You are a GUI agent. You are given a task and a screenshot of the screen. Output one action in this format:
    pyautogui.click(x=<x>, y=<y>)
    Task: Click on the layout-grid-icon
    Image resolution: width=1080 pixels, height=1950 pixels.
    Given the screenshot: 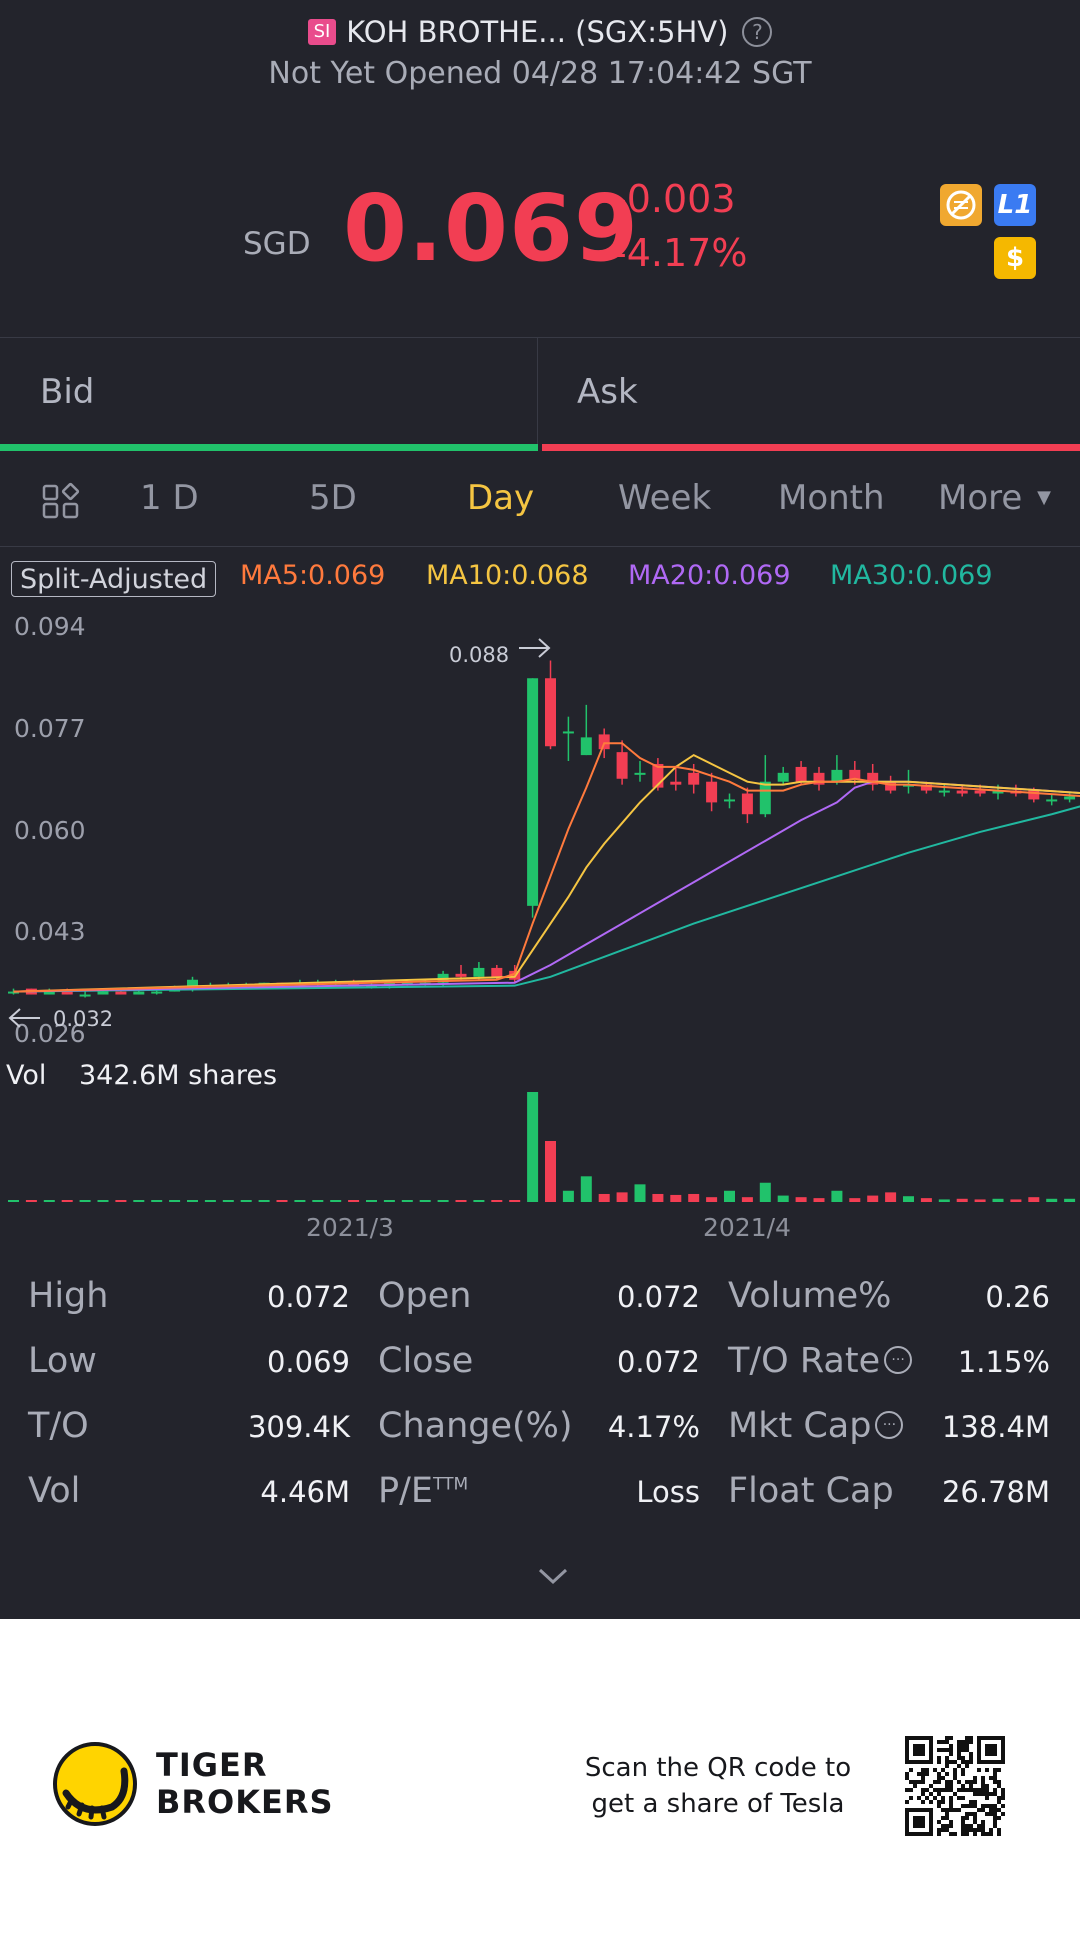 What is the action you would take?
    pyautogui.click(x=61, y=501)
    